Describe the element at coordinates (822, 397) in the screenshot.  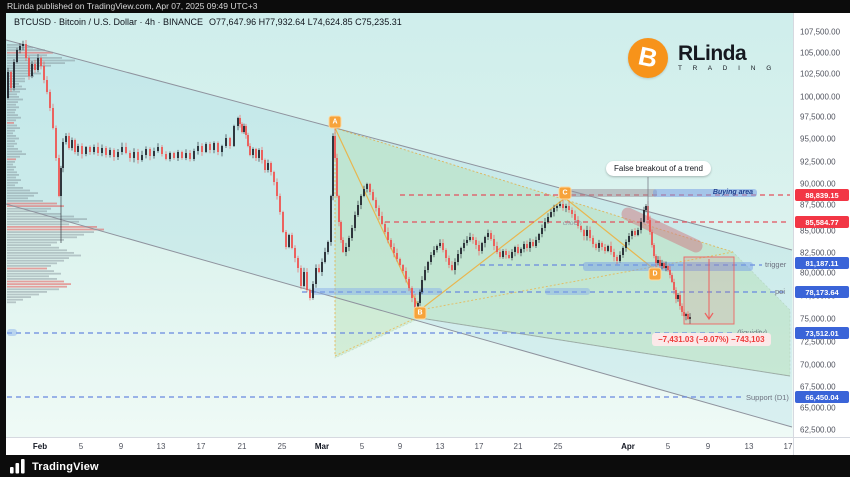
I see `price-level-badge: 66,450.04` at that location.